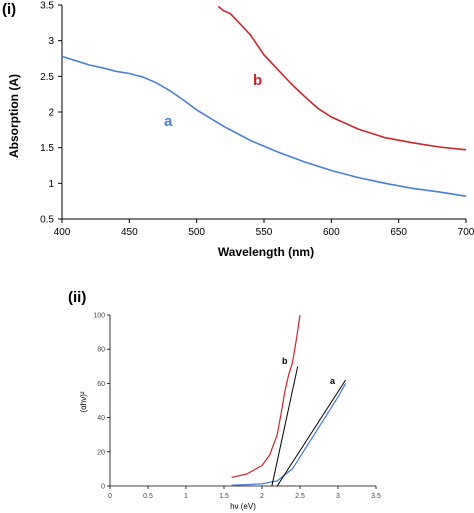 The height and width of the screenshot is (513, 474). What do you see at coordinates (83, 401) in the screenshot?
I see `chart-ii-y-axis-label: (αhν)²` at bounding box center [83, 401].